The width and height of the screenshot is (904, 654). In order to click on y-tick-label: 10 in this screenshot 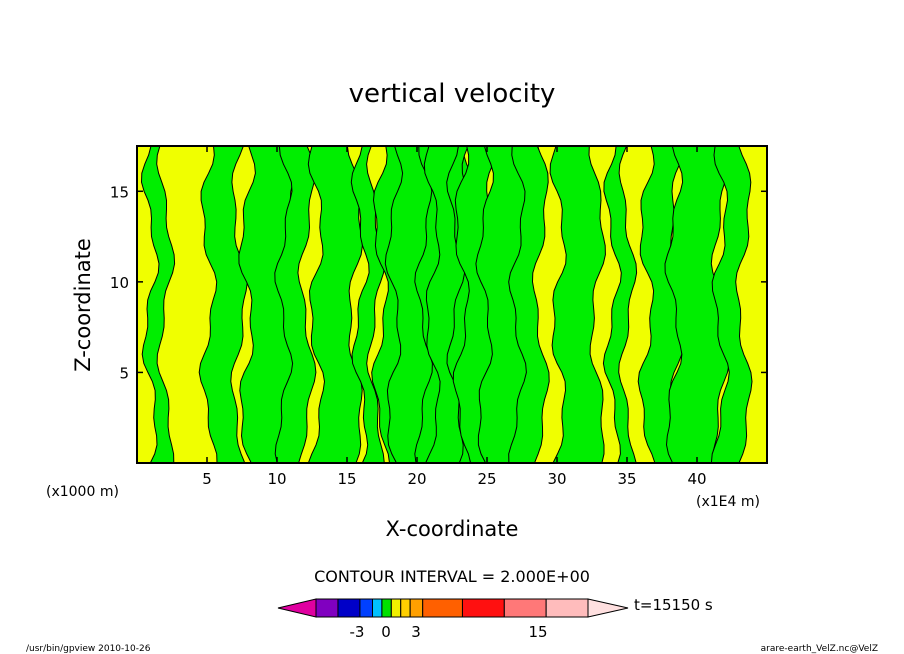, I will do `click(119, 283)`.